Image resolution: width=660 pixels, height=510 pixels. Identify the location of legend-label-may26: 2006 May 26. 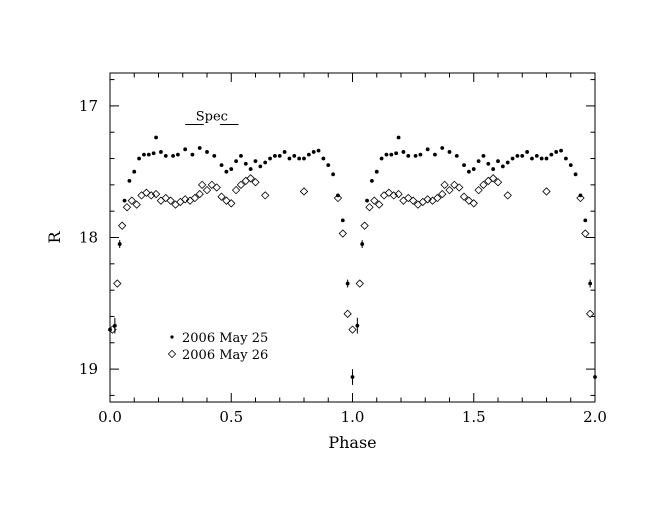
(225, 355).